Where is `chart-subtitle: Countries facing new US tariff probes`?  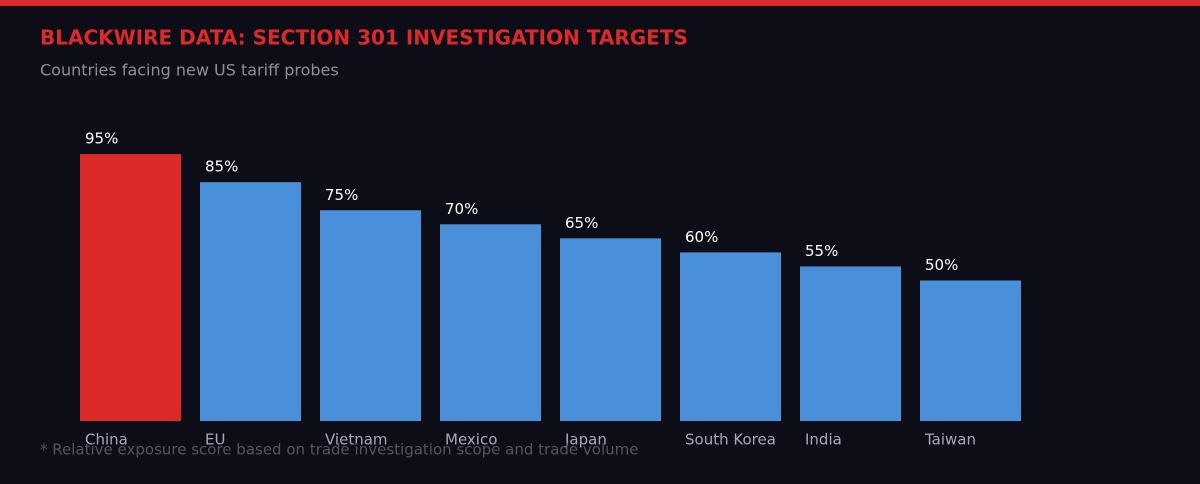 chart-subtitle: Countries facing new US tariff probes is located at coordinates (189, 70).